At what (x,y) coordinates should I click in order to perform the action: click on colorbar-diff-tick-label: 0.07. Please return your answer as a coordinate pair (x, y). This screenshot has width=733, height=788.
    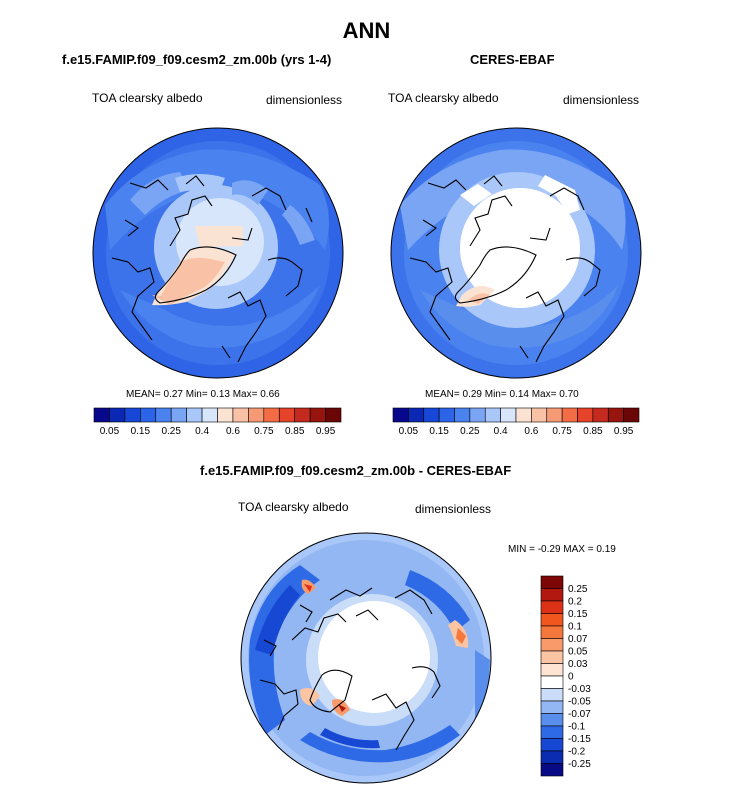
    Looking at the image, I should click on (578, 639).